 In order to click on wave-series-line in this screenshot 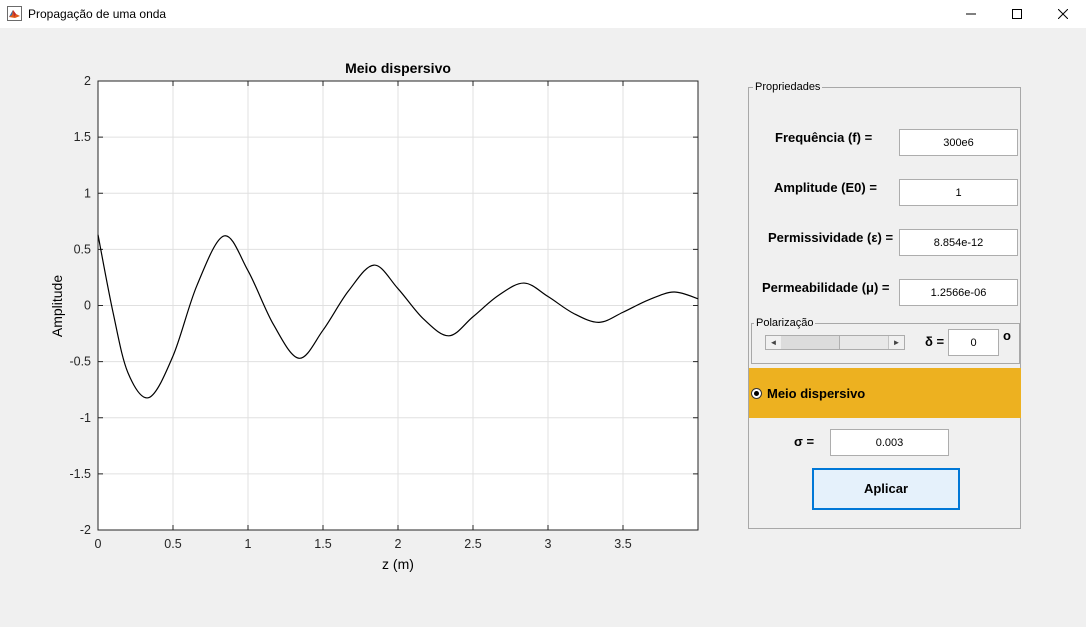, I will do `click(398, 316)`.